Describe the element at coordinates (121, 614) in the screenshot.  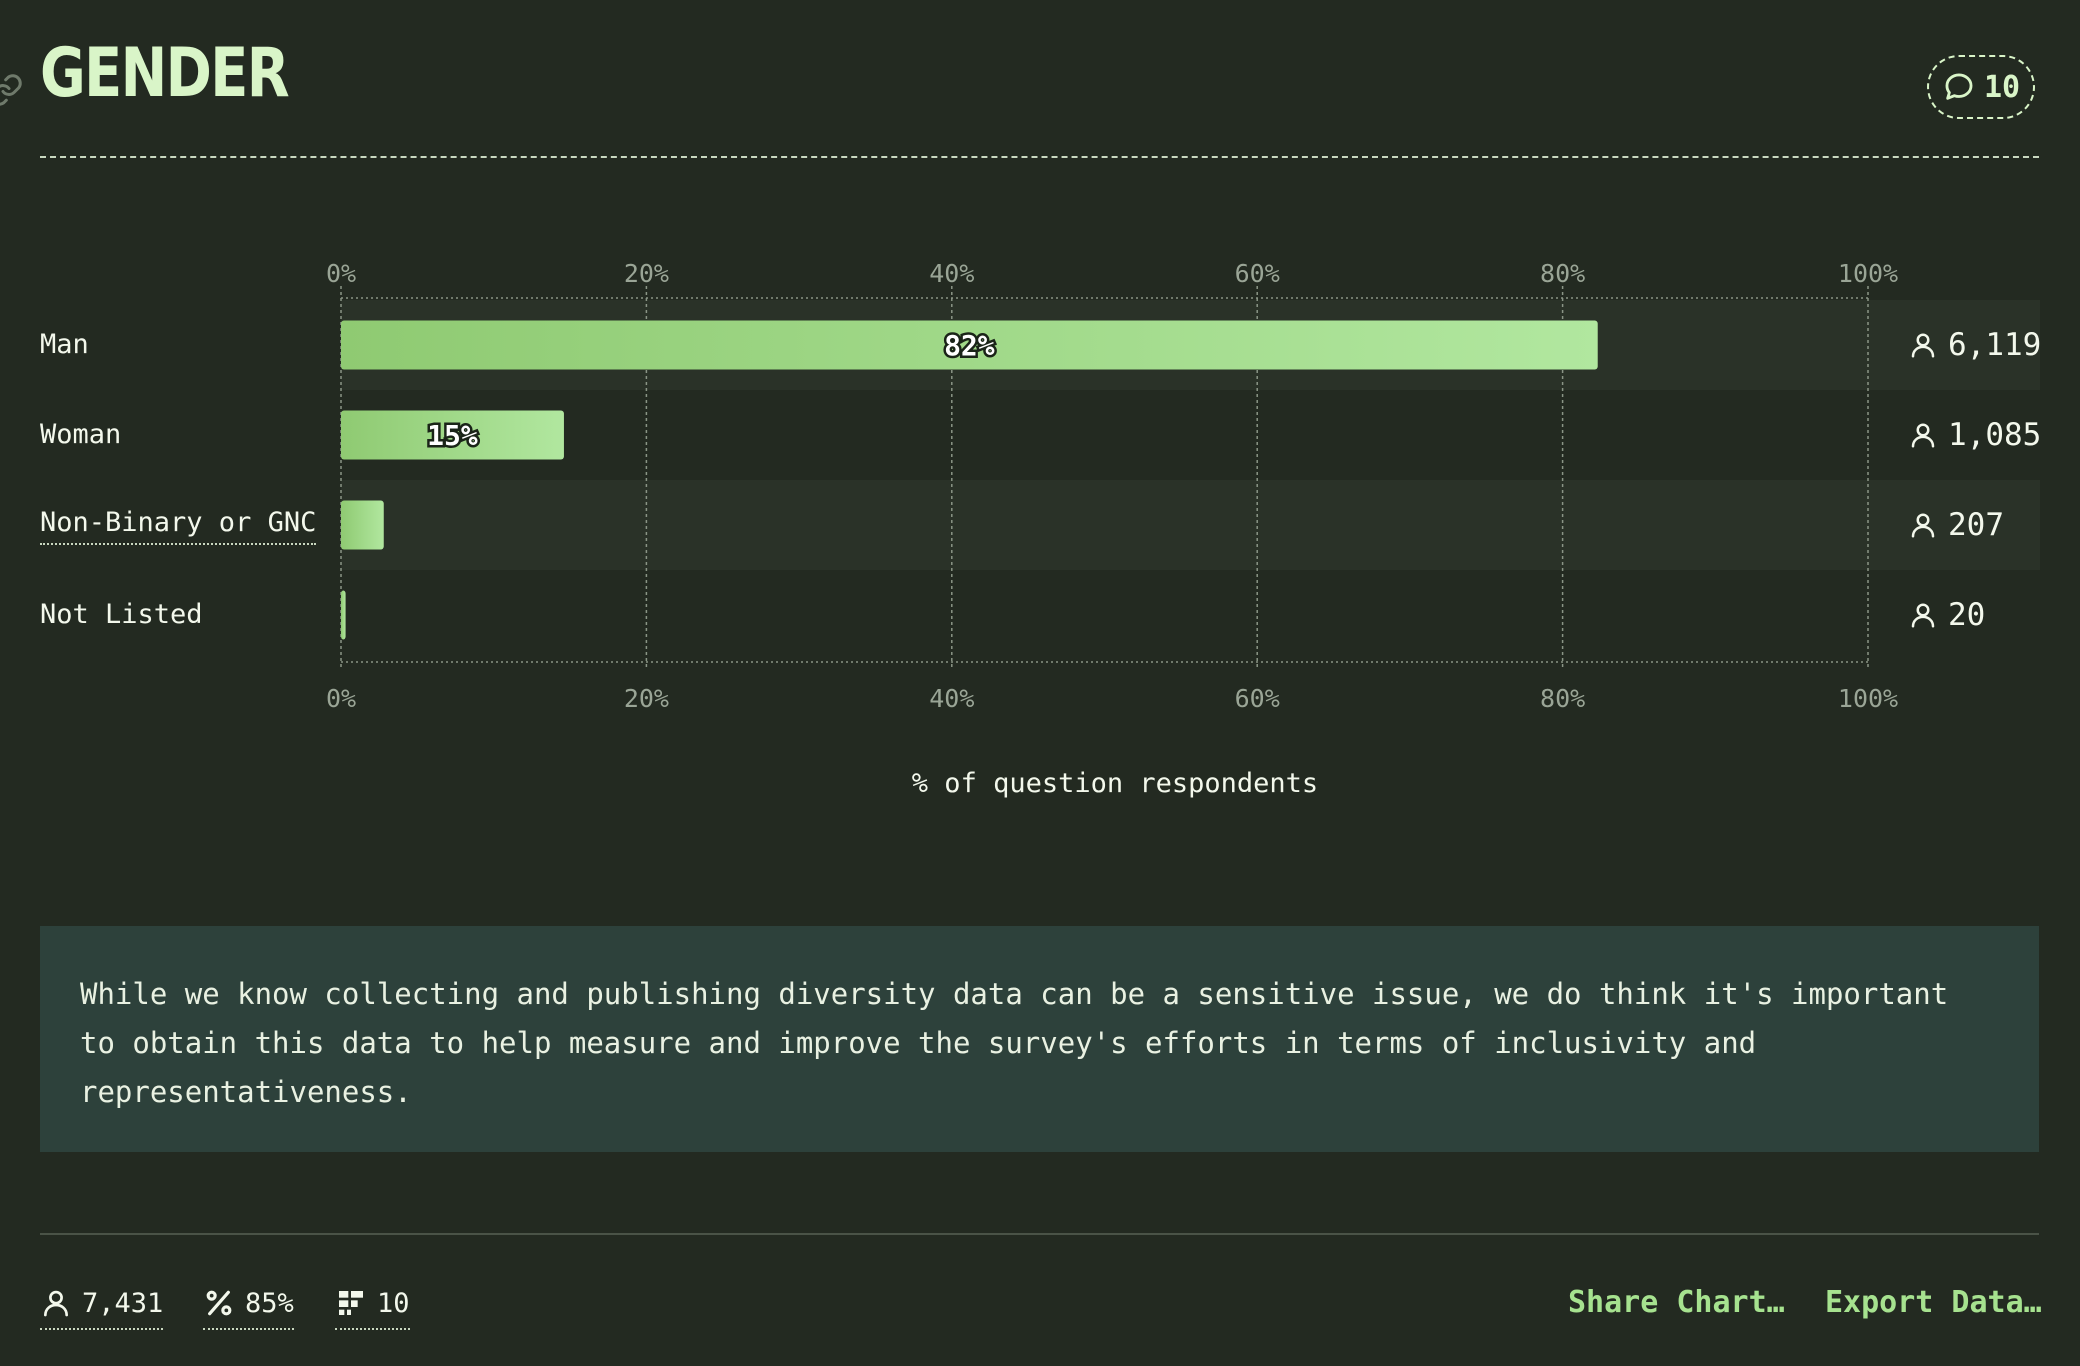
I see `category-label: Not Listed` at that location.